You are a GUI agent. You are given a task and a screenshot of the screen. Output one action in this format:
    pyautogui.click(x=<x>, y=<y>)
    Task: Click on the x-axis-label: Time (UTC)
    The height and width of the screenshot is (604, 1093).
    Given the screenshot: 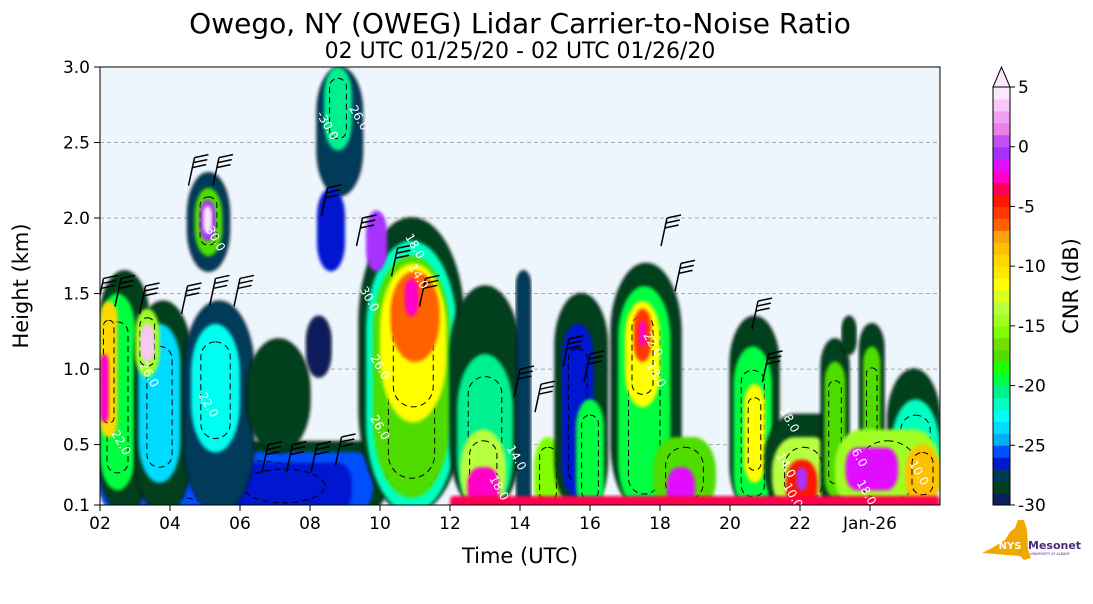 What is the action you would take?
    pyautogui.click(x=519, y=556)
    